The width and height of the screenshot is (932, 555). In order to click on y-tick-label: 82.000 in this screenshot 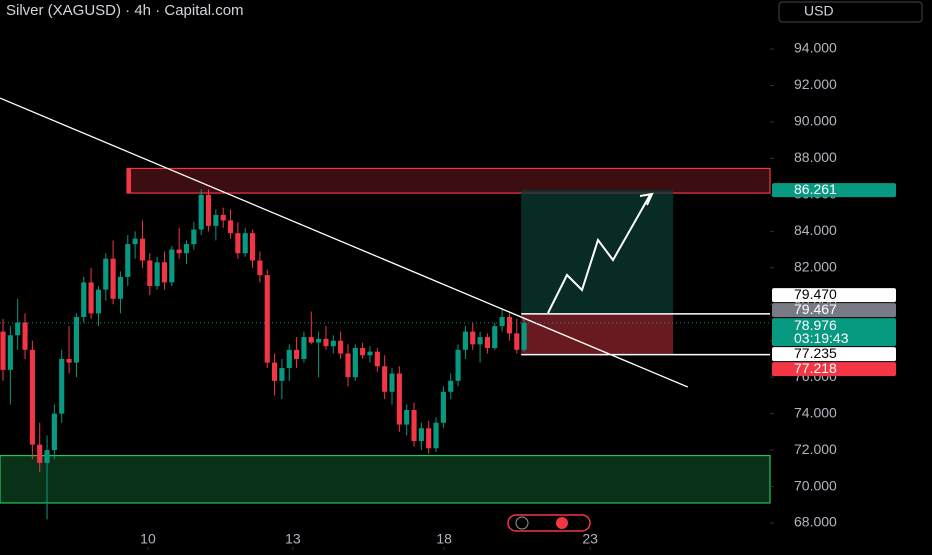, I will do `click(815, 267)`.